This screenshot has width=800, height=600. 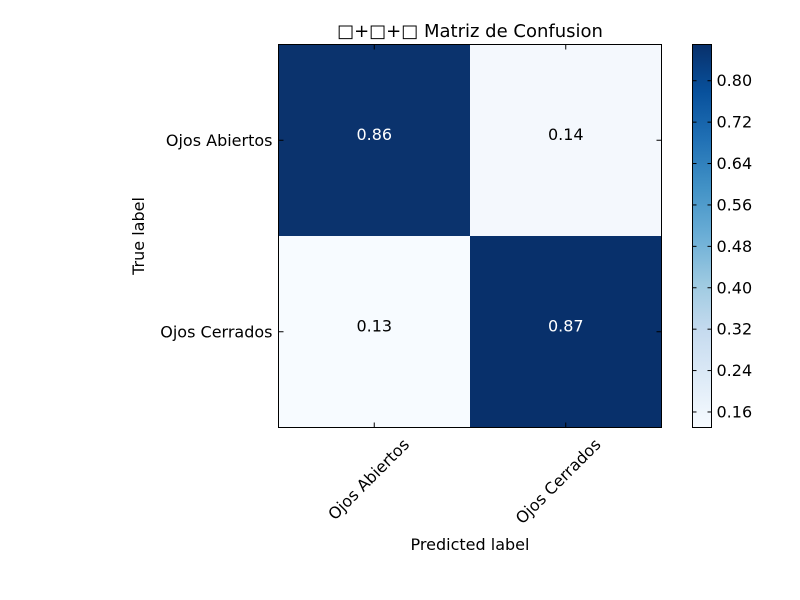 I want to click on cell-value-label: 0.86, so click(x=374, y=134).